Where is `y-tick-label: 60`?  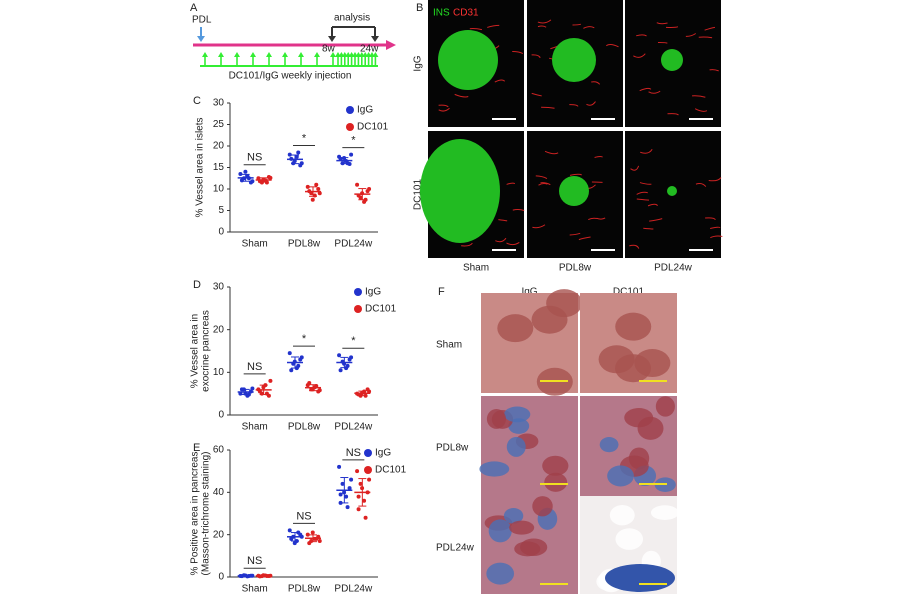 y-tick-label: 60 is located at coordinates (219, 450).